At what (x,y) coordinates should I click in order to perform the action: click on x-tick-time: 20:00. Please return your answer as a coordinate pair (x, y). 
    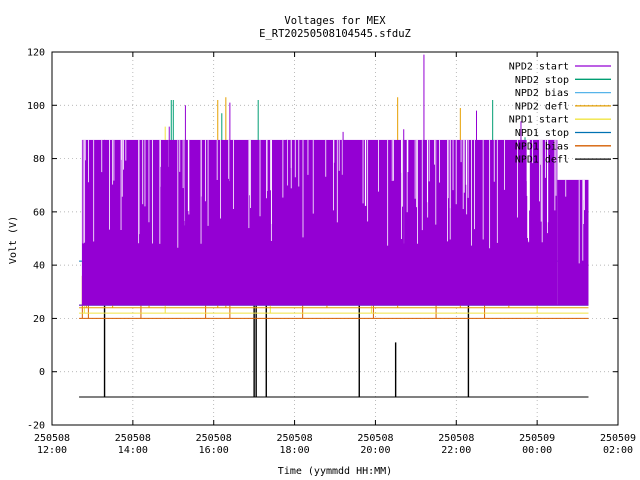
    Looking at the image, I should click on (375, 450).